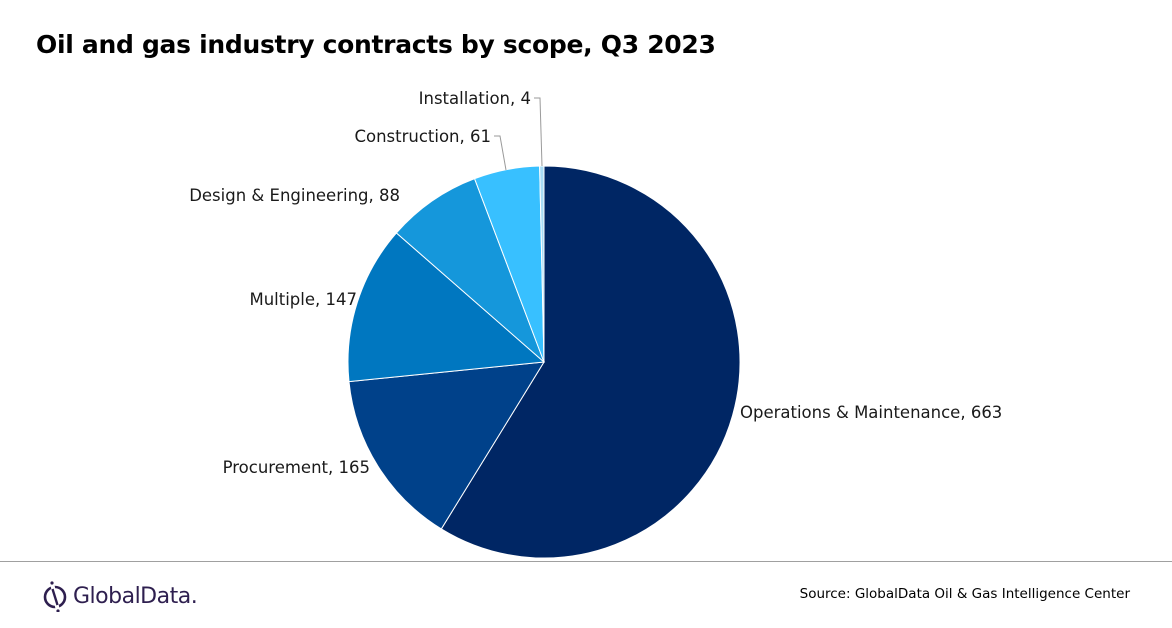  I want to click on data-label: Construction, 61, so click(422, 136).